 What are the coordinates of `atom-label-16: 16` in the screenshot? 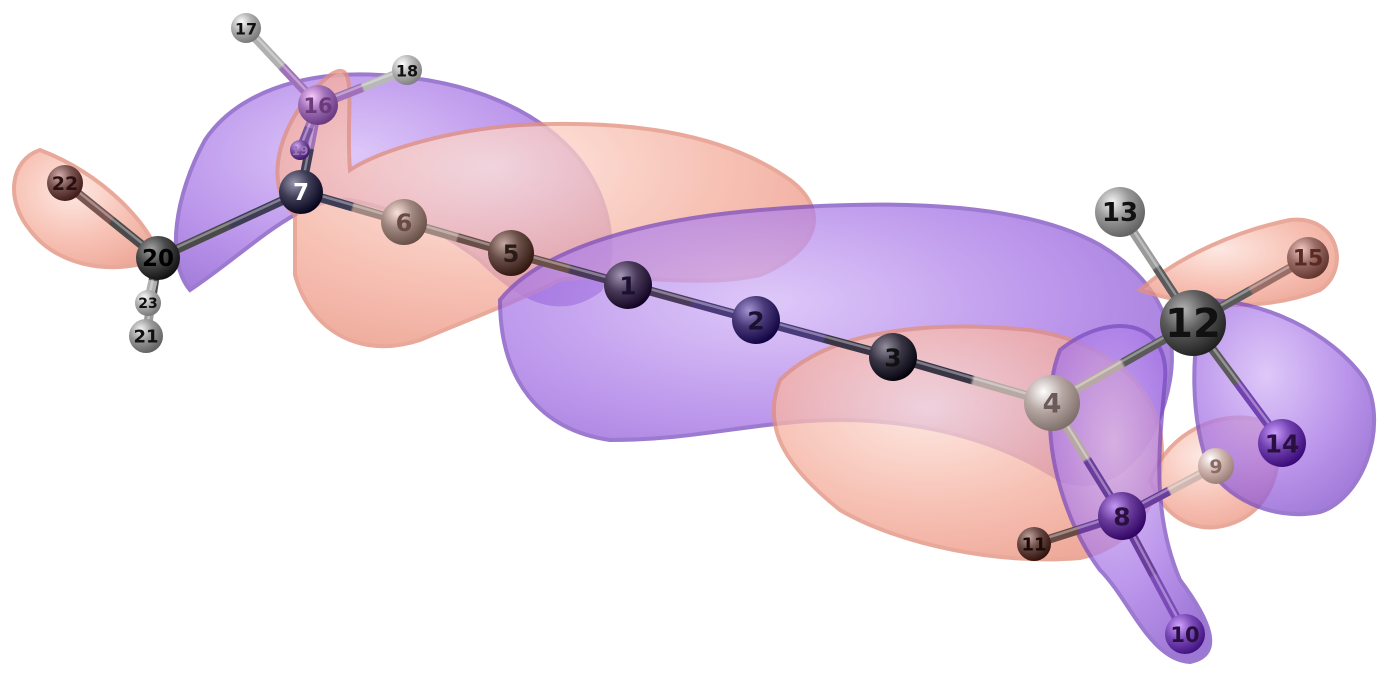 It's located at (317, 106).